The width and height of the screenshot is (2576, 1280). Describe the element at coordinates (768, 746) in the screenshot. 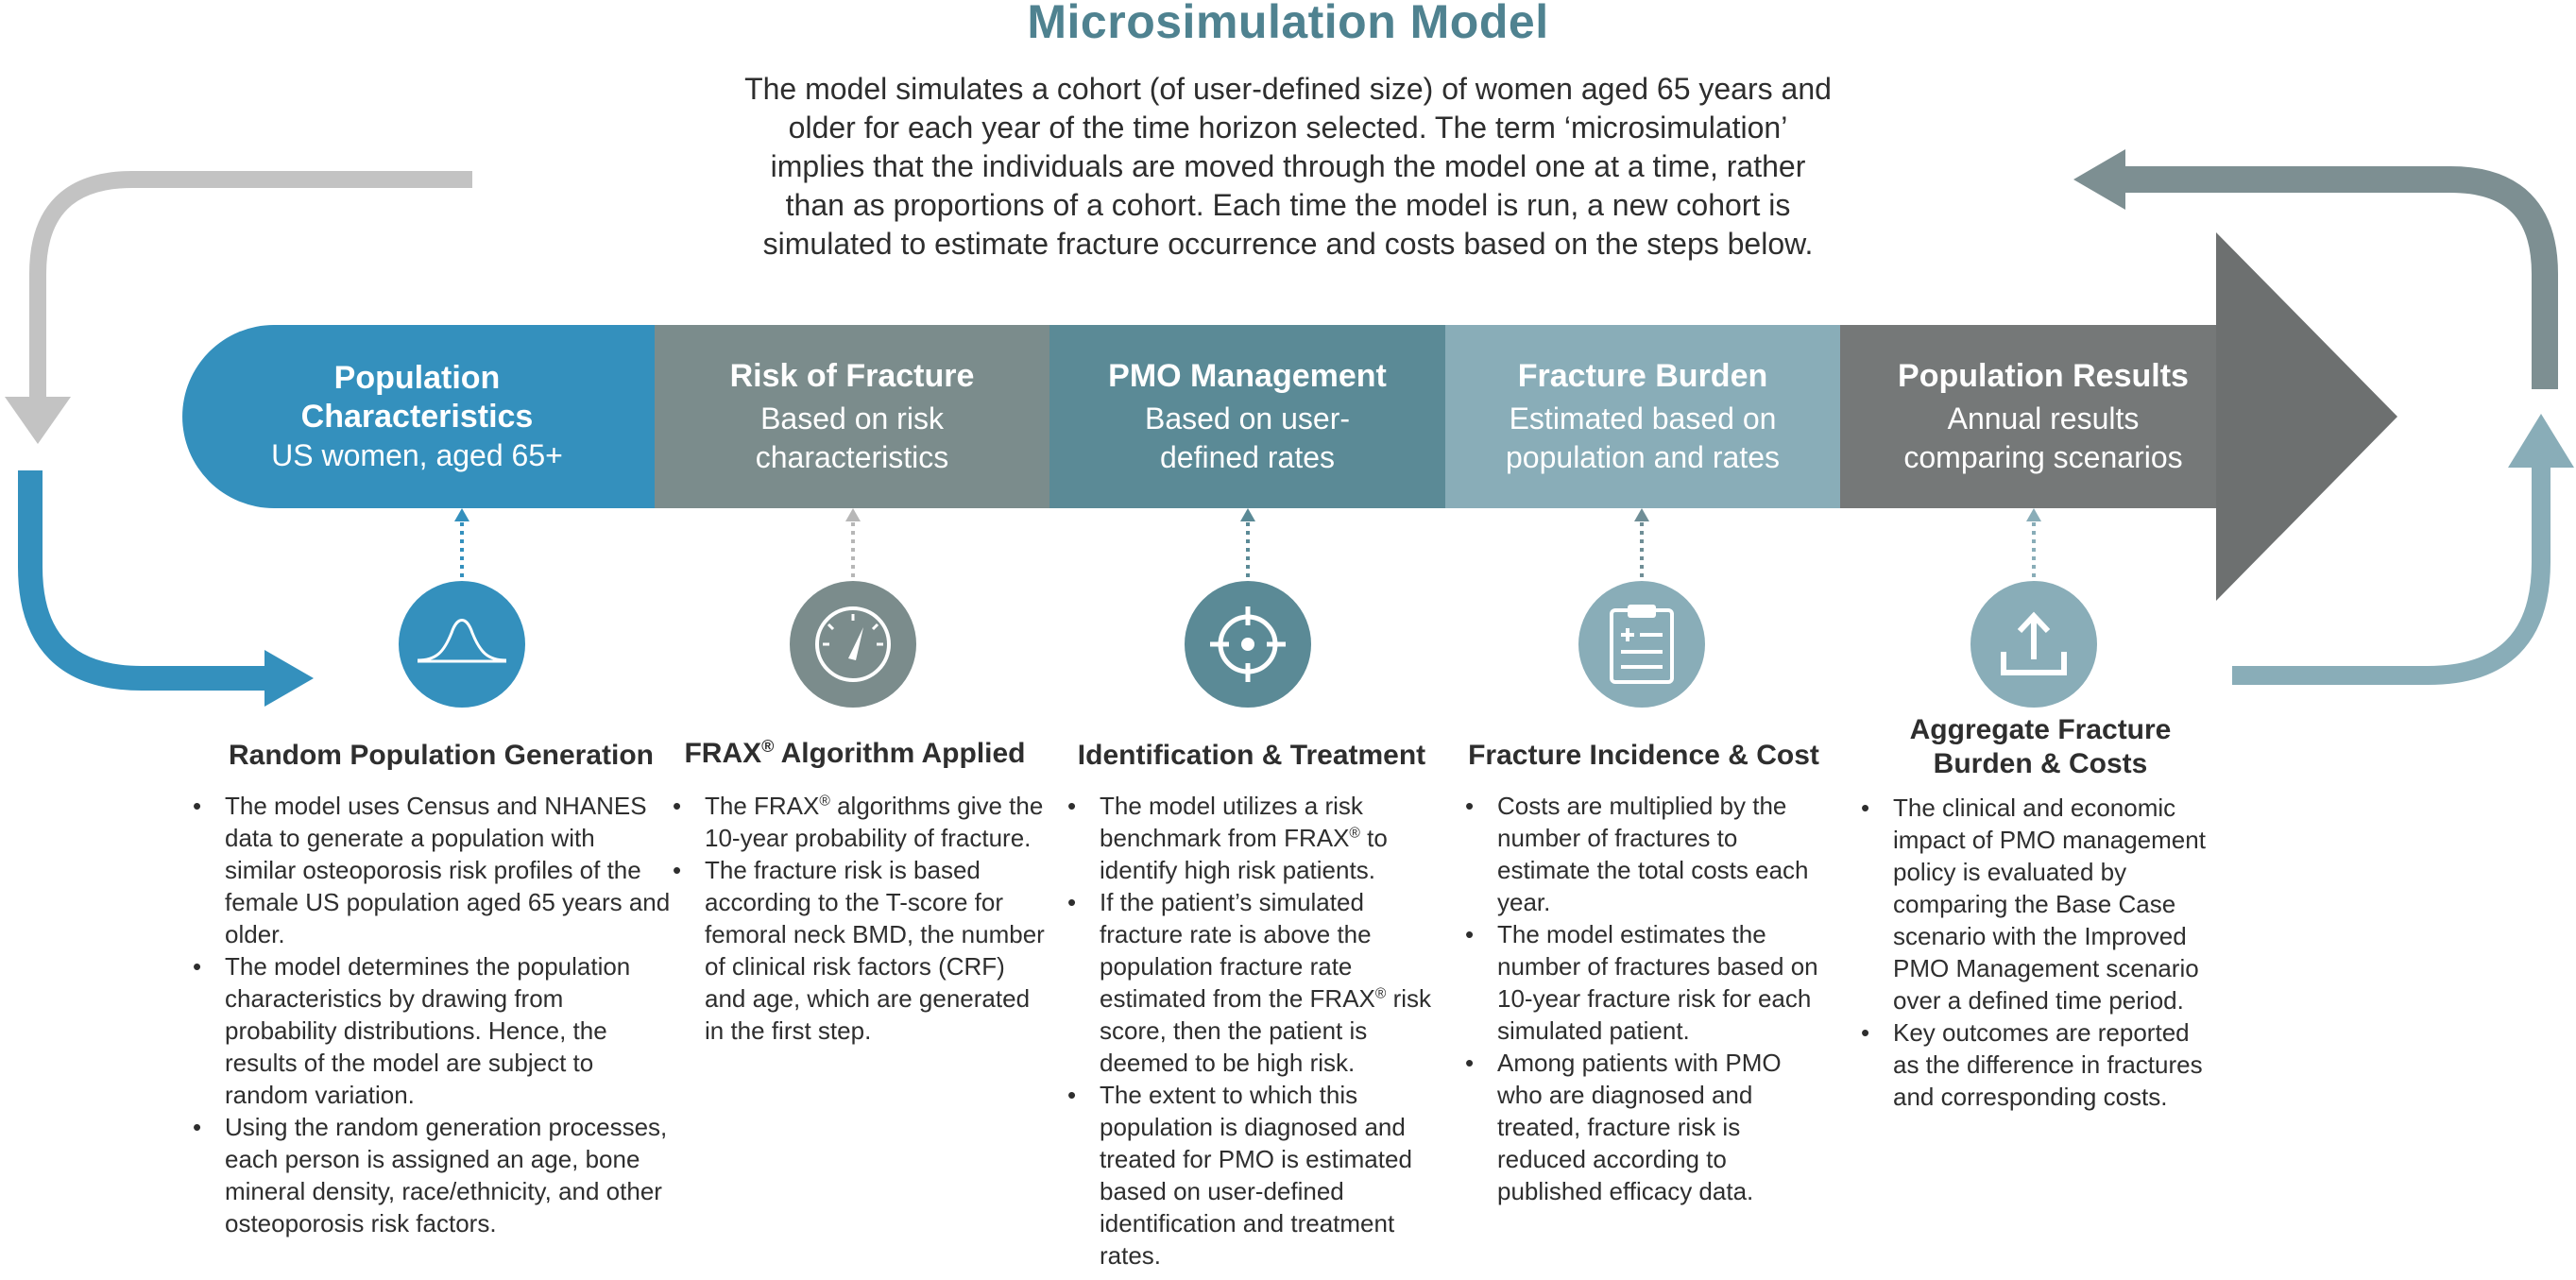

I see `registered-mark: ®` at that location.